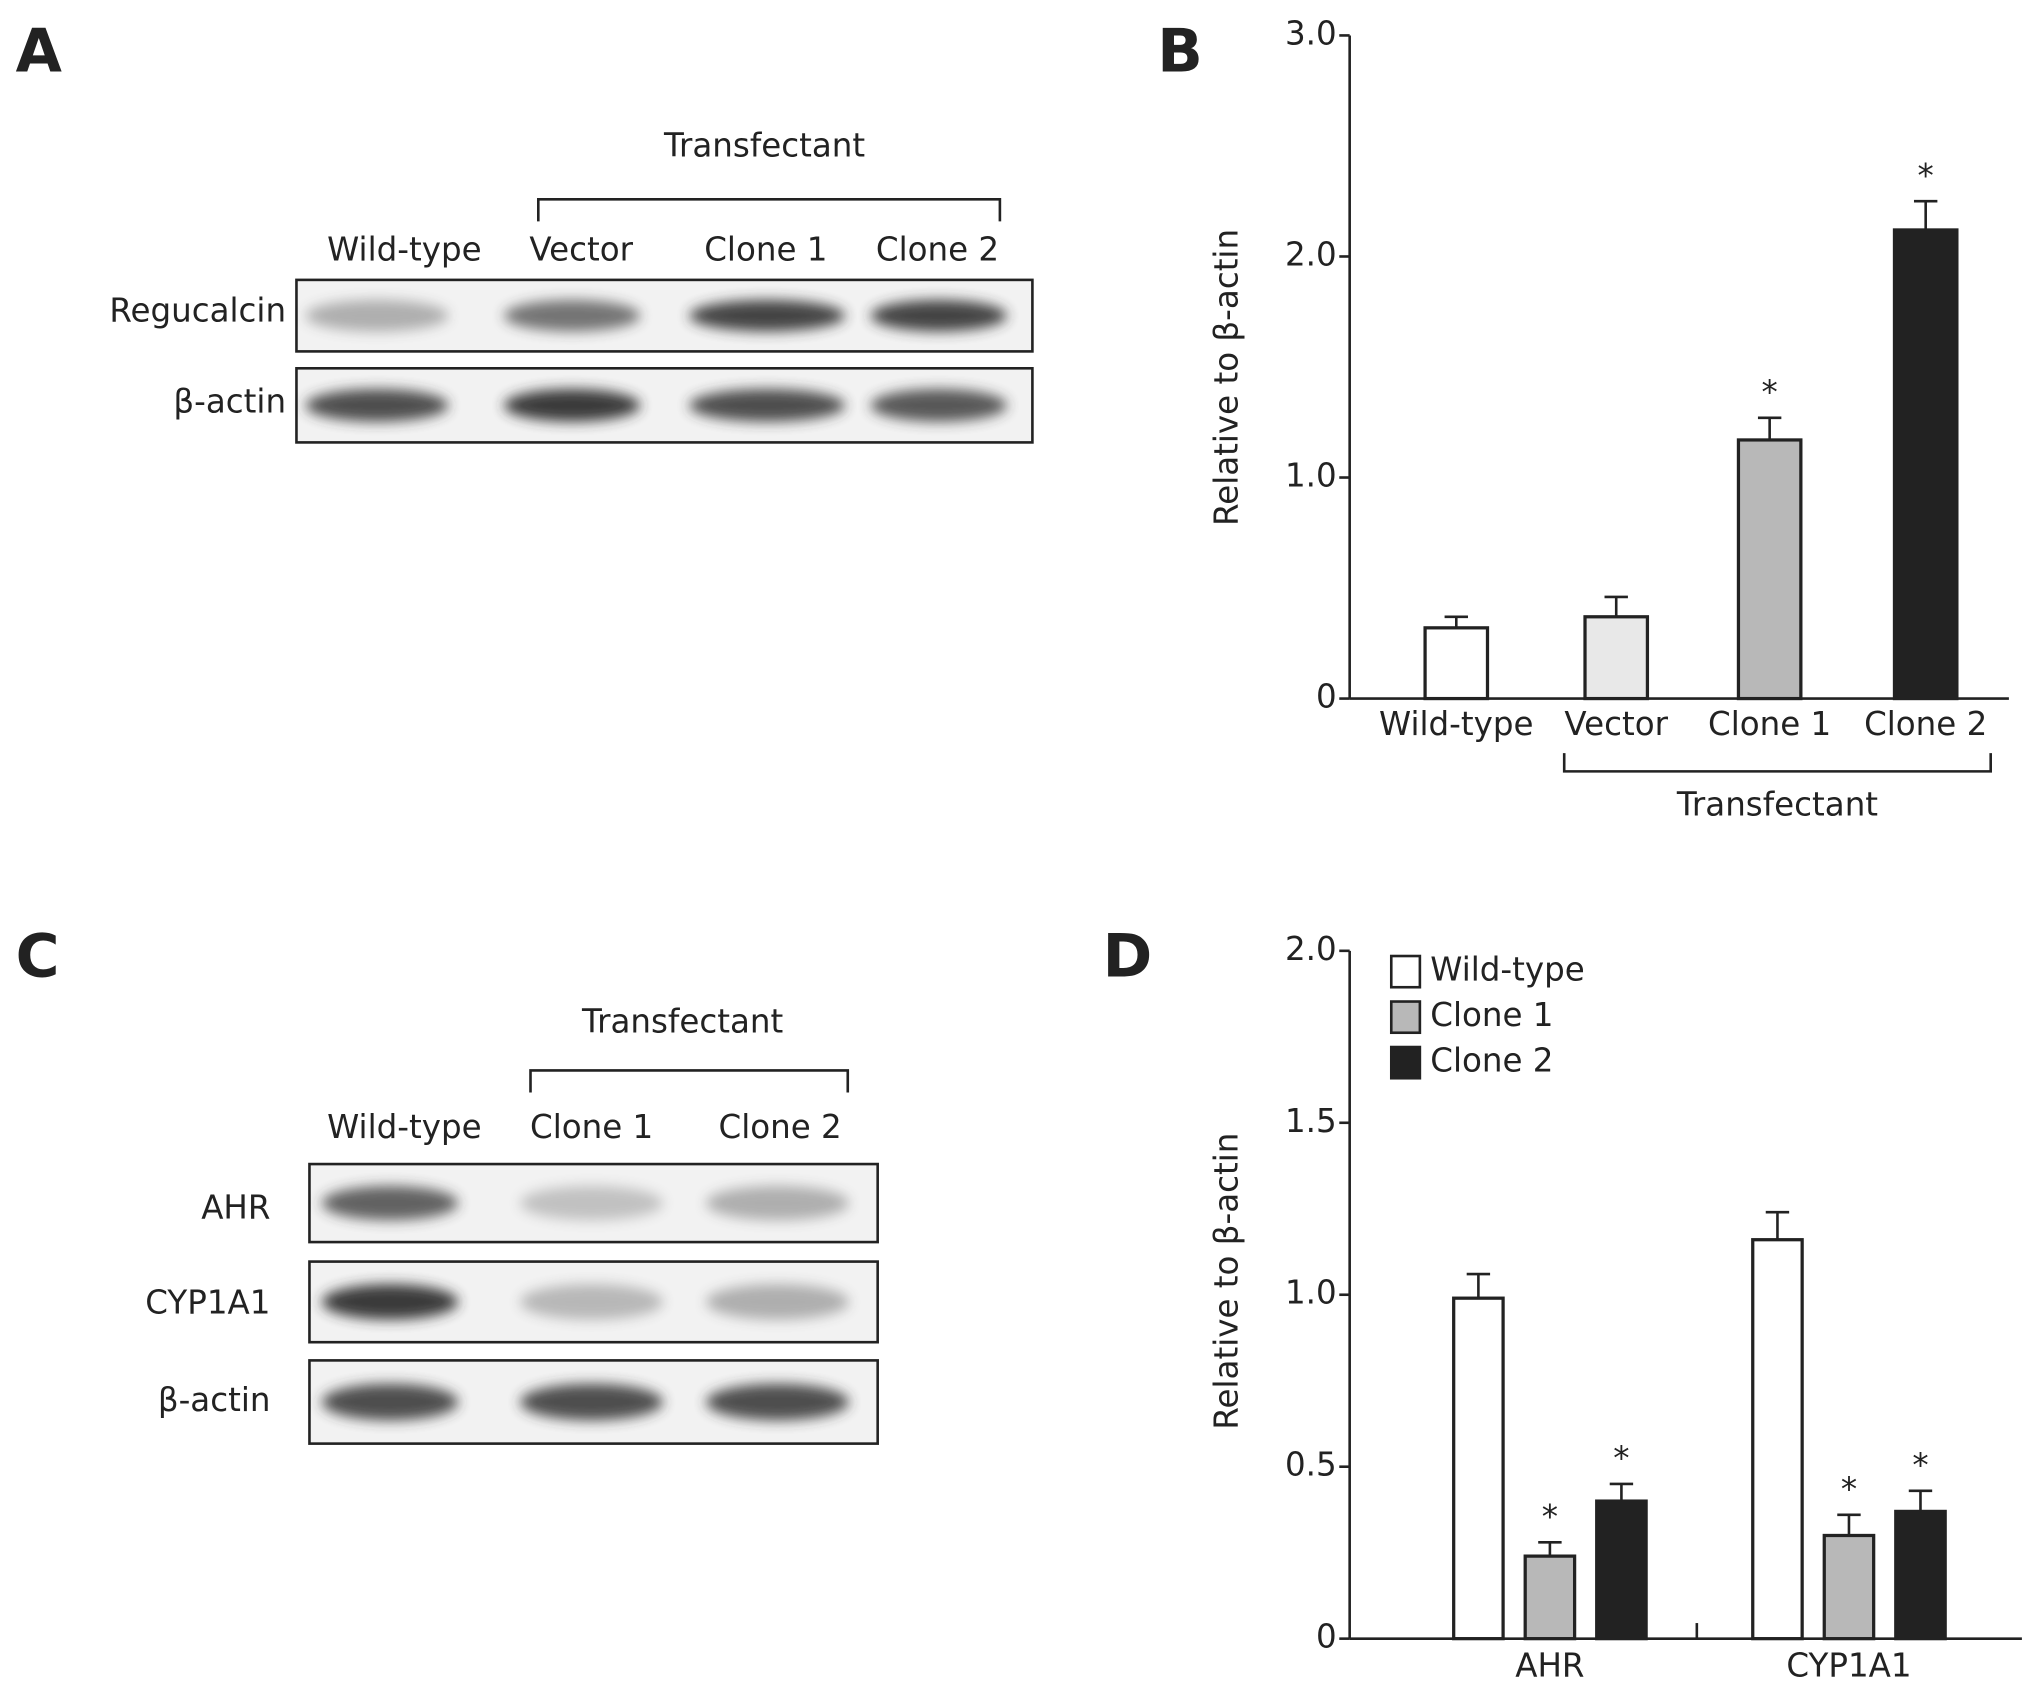  I want to click on panel-letter: A, so click(39, 52).